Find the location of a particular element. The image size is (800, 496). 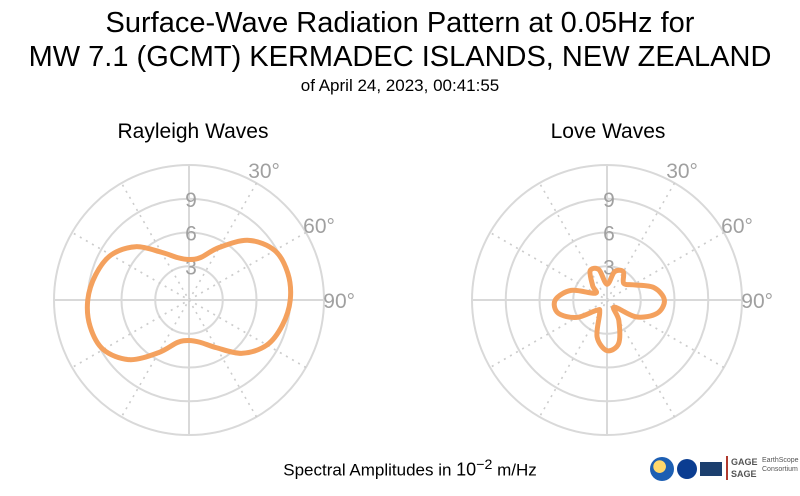

love-angle-tick-label-60: 60° is located at coordinates (737, 226).